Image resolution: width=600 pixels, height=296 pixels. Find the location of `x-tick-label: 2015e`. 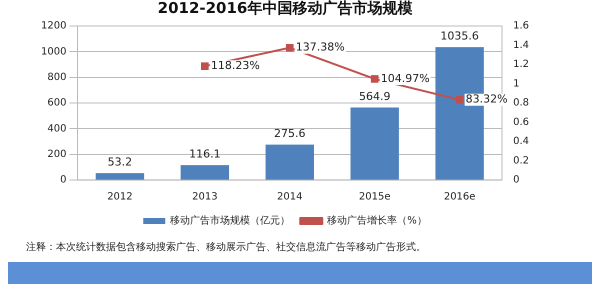

x-tick-label: 2015e is located at coordinates (374, 197).